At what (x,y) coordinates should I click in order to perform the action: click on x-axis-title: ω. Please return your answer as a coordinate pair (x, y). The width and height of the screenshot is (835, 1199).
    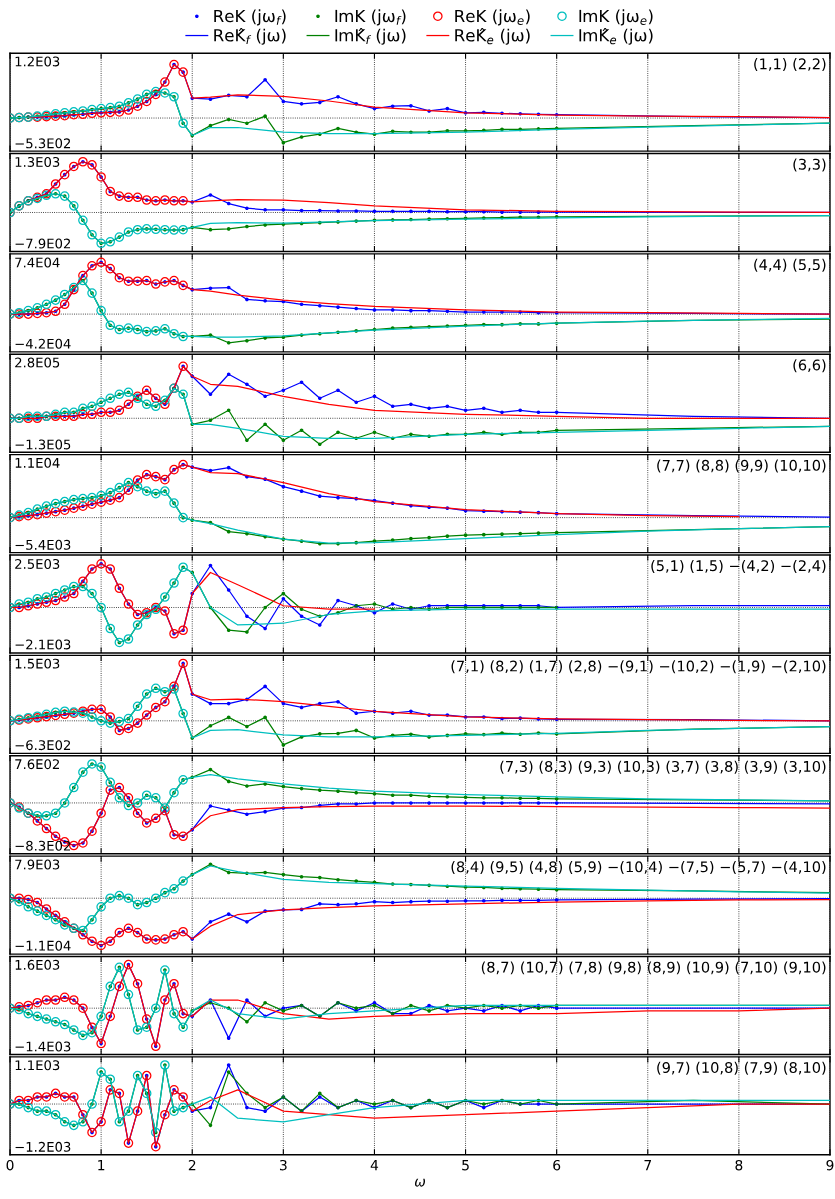
    Looking at the image, I should click on (419, 1182).